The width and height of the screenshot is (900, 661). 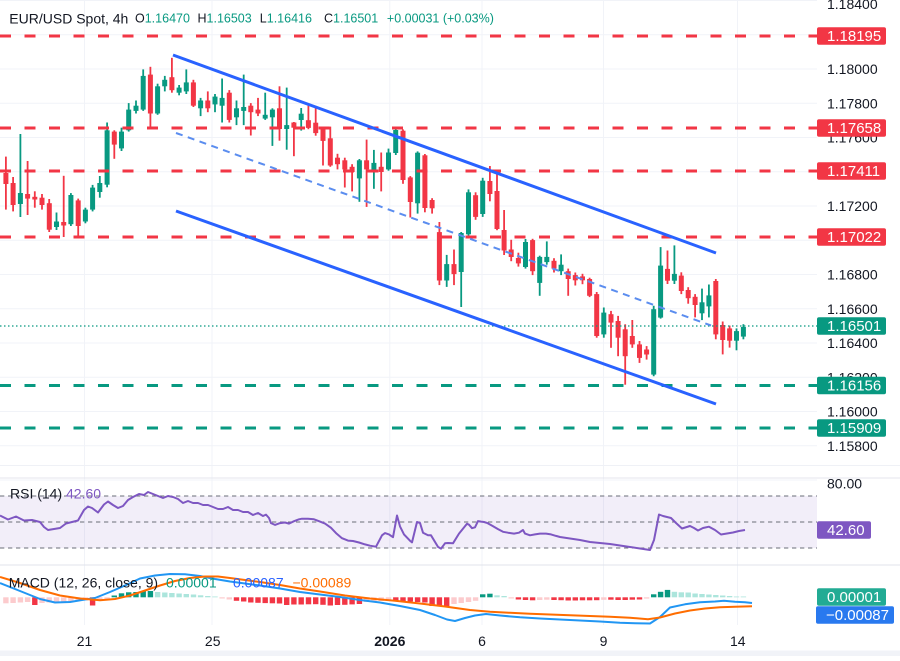 I want to click on svg-text: RSI (14) 42.60, so click(x=55, y=494).